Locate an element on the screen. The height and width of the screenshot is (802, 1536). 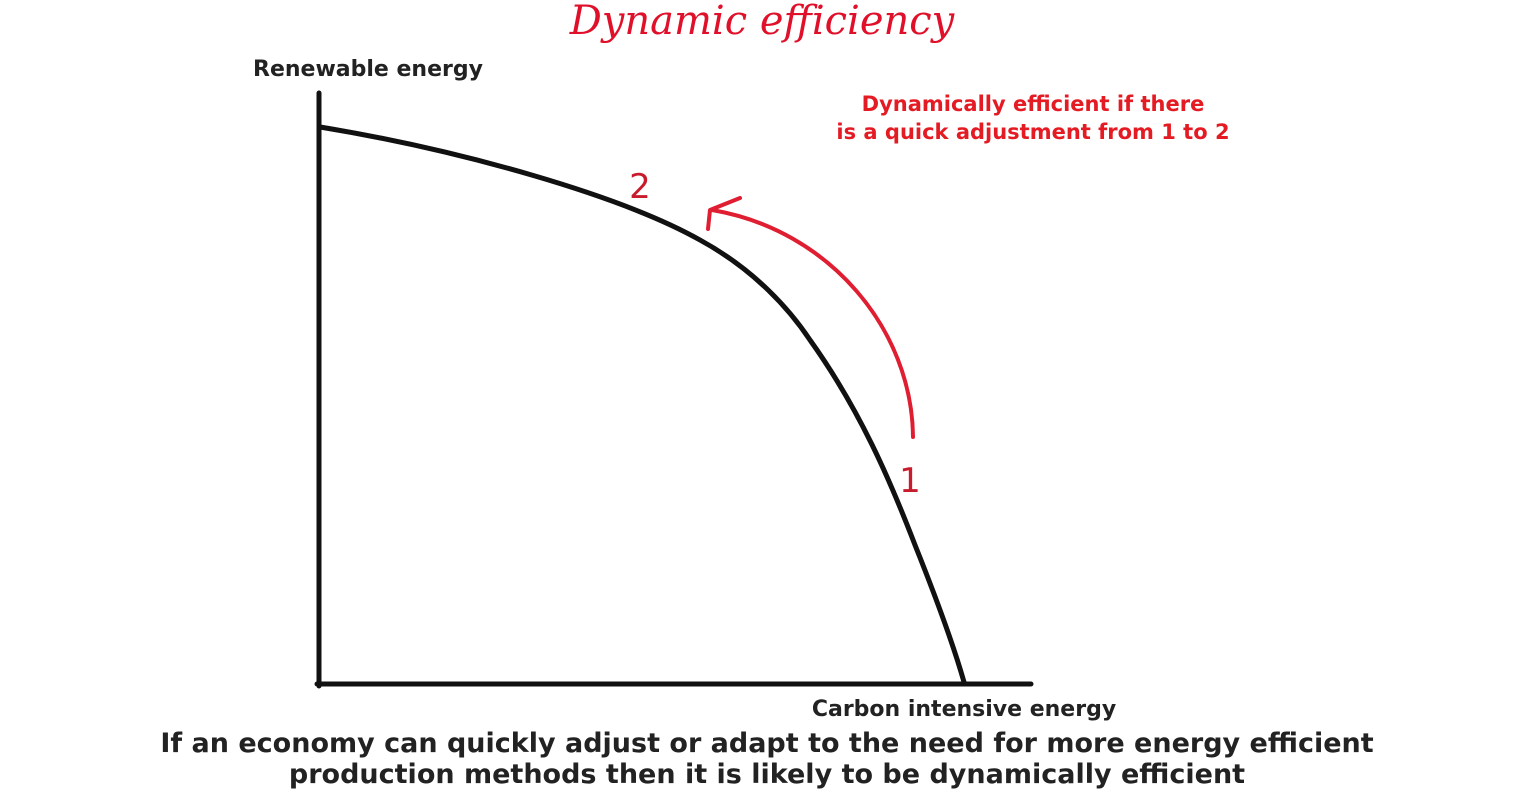
annotation-line-2: is a quick adjustment from 1 to 2 is located at coordinates (1032, 132).